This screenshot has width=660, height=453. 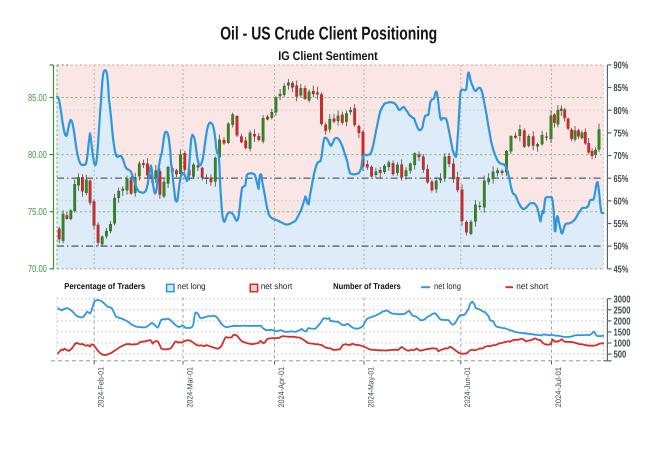 What do you see at coordinates (621, 224) in the screenshot?
I see `svg-text: 55%` at bounding box center [621, 224].